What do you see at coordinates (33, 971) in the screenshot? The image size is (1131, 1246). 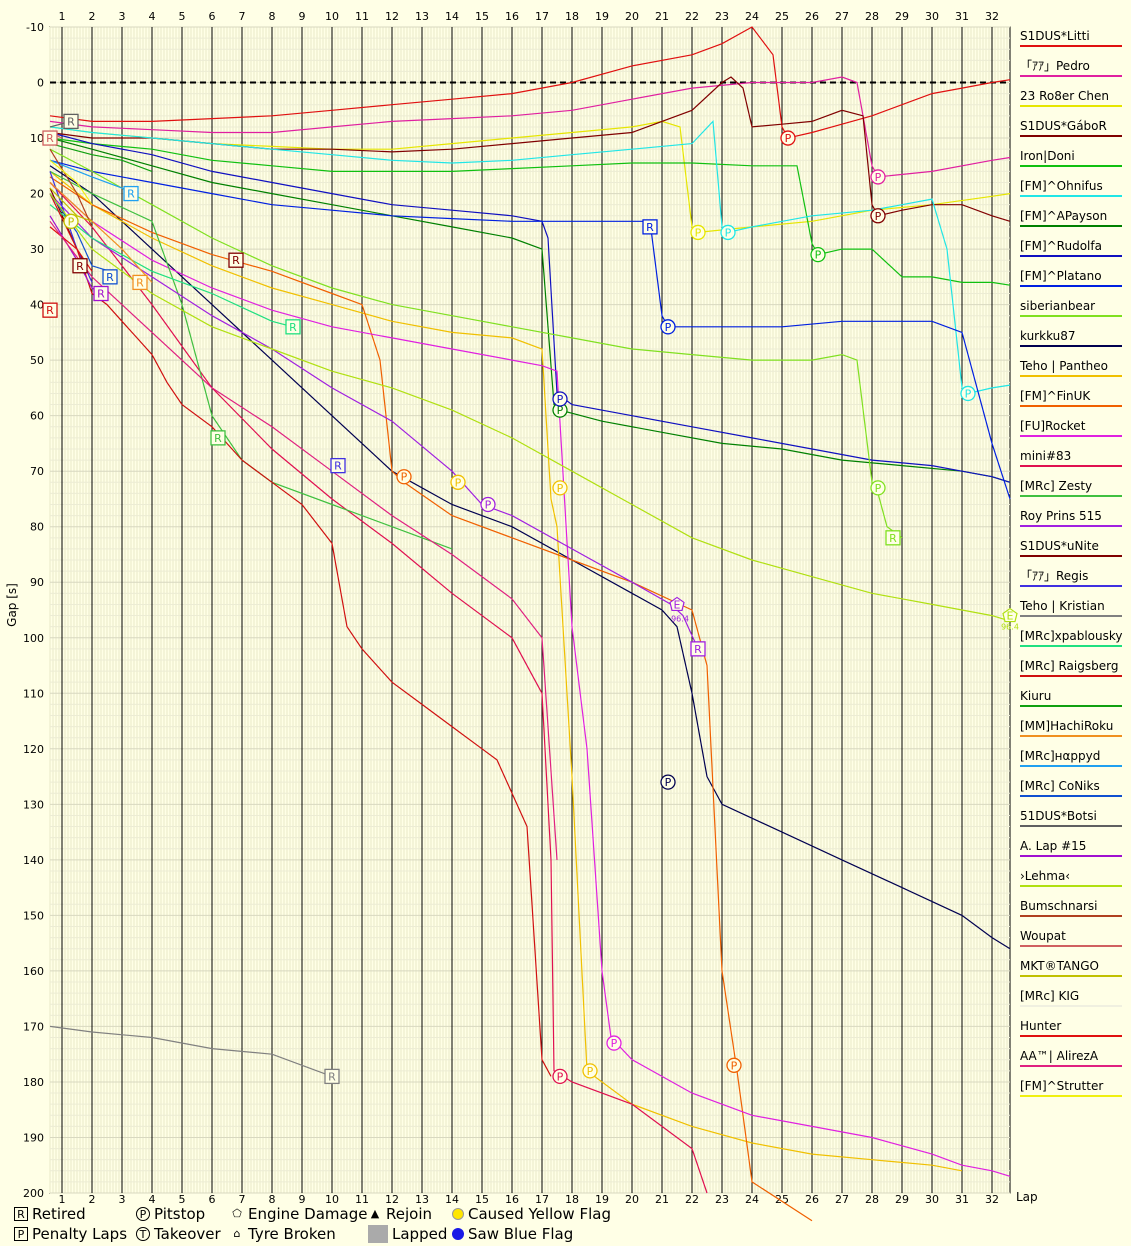 I see `y-tick-label: 160` at bounding box center [33, 971].